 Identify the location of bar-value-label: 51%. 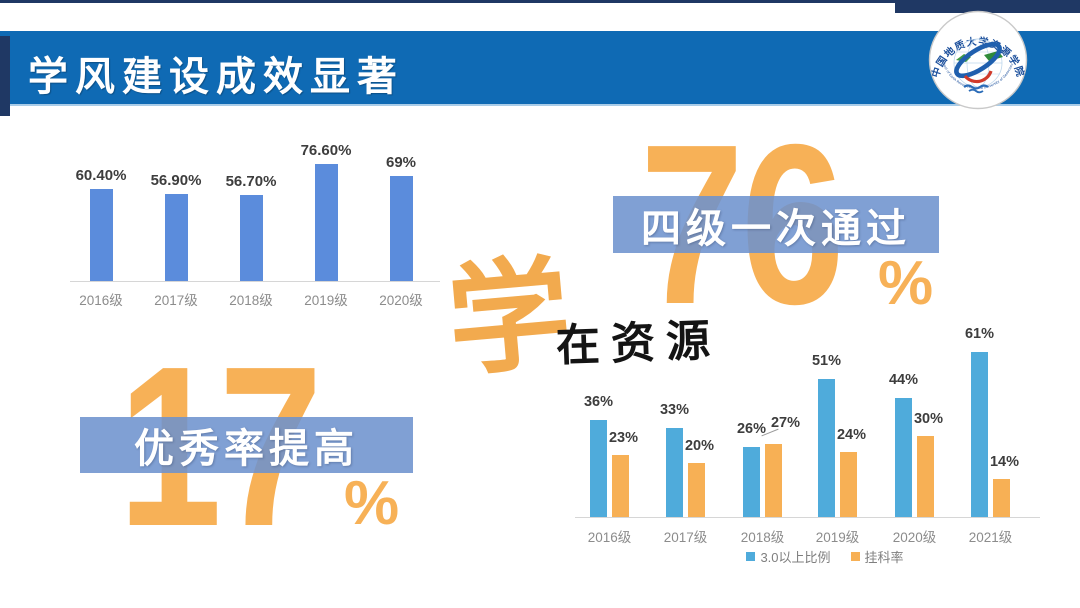
(826, 361).